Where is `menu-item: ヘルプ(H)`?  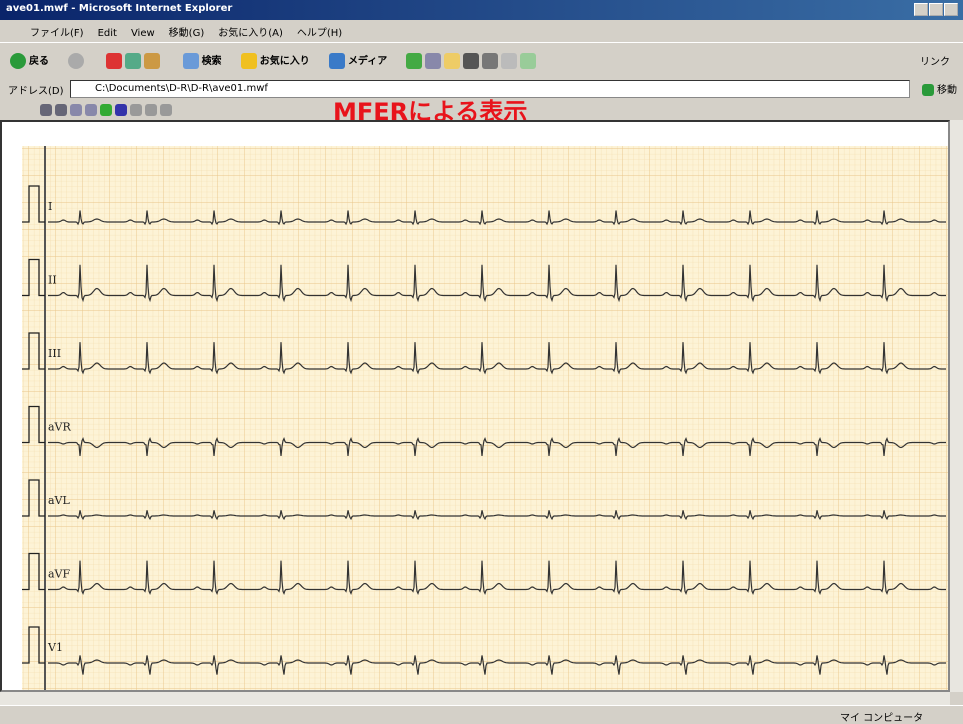
menu-item: ヘルプ(H) is located at coordinates (319, 33).